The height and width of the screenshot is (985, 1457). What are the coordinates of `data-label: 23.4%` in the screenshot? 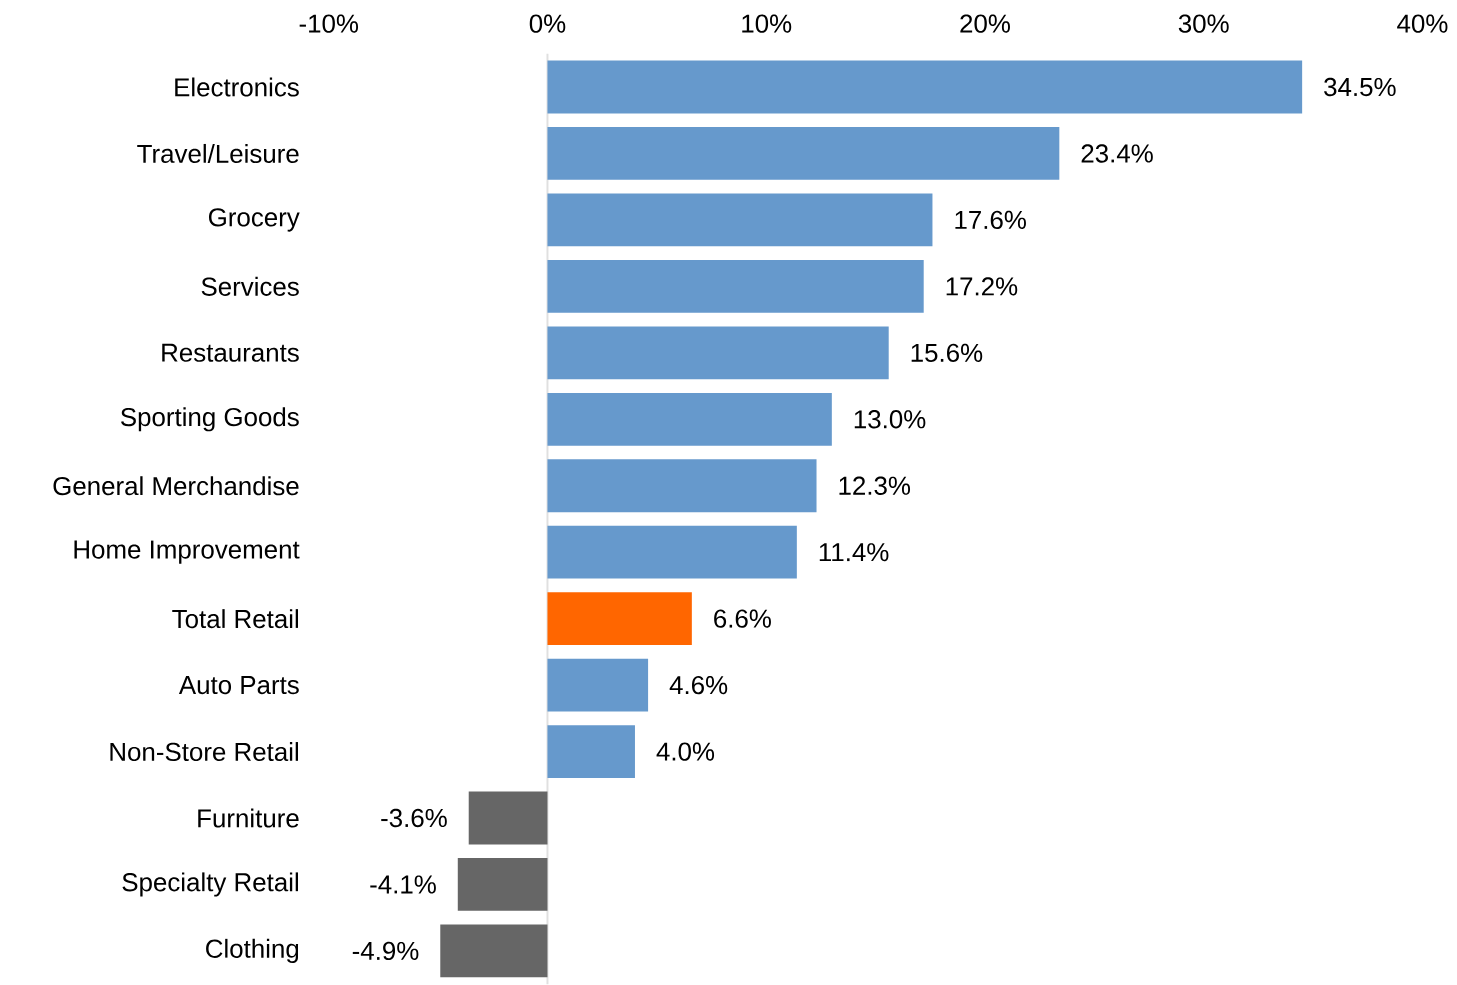 It's located at (1117, 153).